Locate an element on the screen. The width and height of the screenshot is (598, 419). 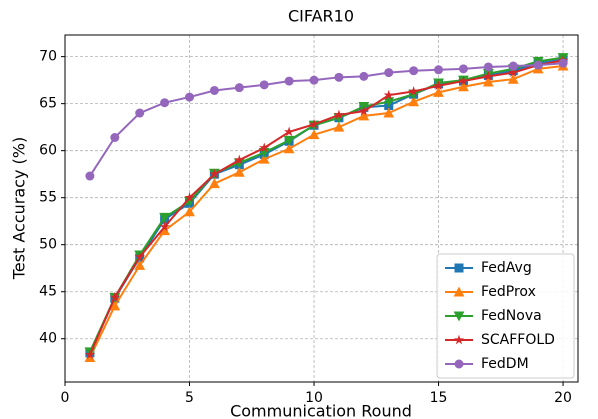
legend-label: FedNova is located at coordinates (511, 316).